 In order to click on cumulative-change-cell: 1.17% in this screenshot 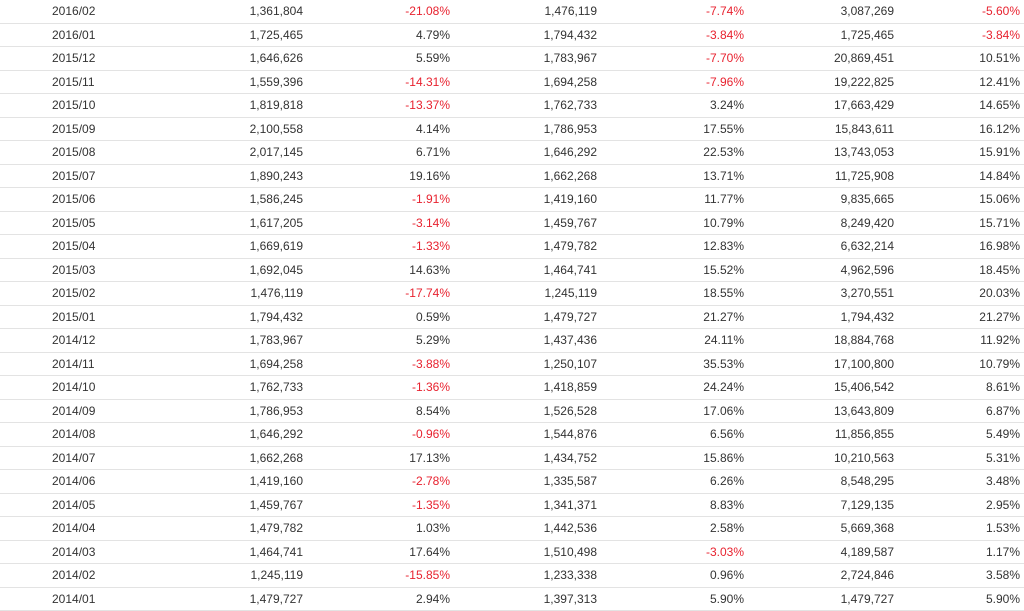, I will do `click(959, 552)`.